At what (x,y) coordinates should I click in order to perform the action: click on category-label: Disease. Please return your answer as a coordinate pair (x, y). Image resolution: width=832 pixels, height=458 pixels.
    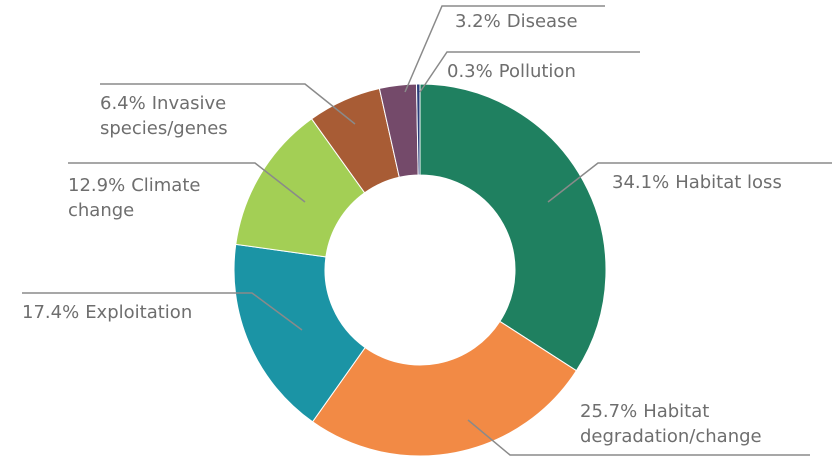
    Looking at the image, I should click on (542, 21).